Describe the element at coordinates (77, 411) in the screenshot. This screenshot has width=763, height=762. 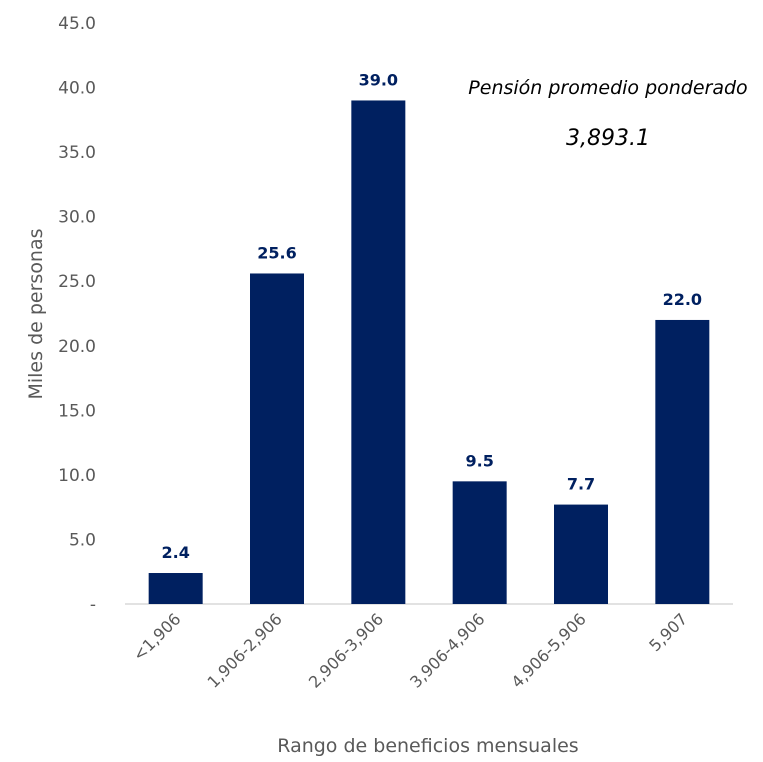
I see `y-tick-label: 15.0` at that location.